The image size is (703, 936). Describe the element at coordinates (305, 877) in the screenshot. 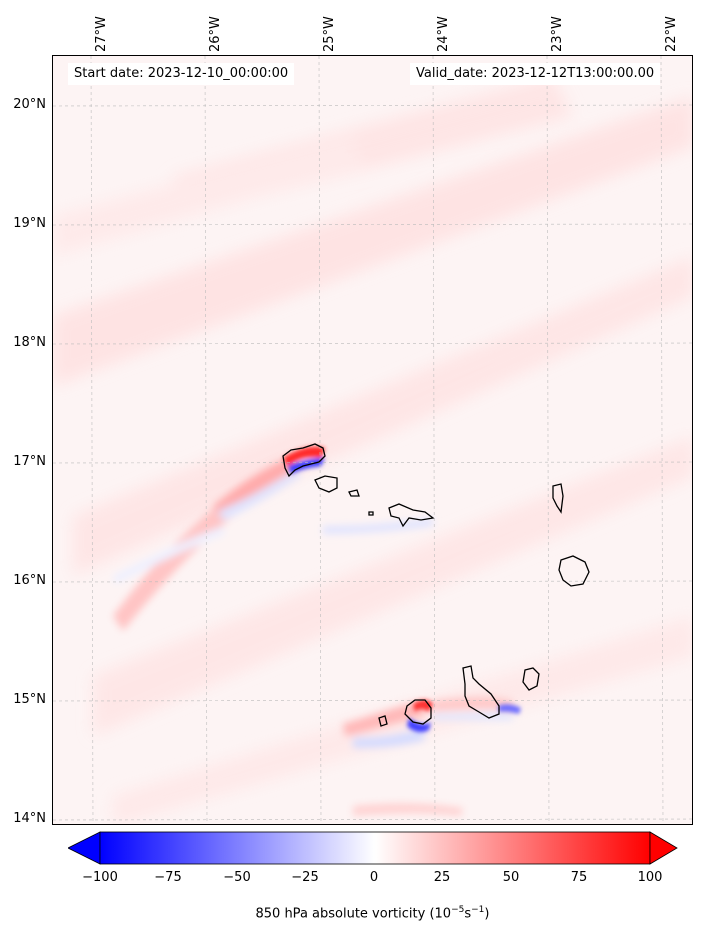

I see `colorbar-tick: −25` at that location.